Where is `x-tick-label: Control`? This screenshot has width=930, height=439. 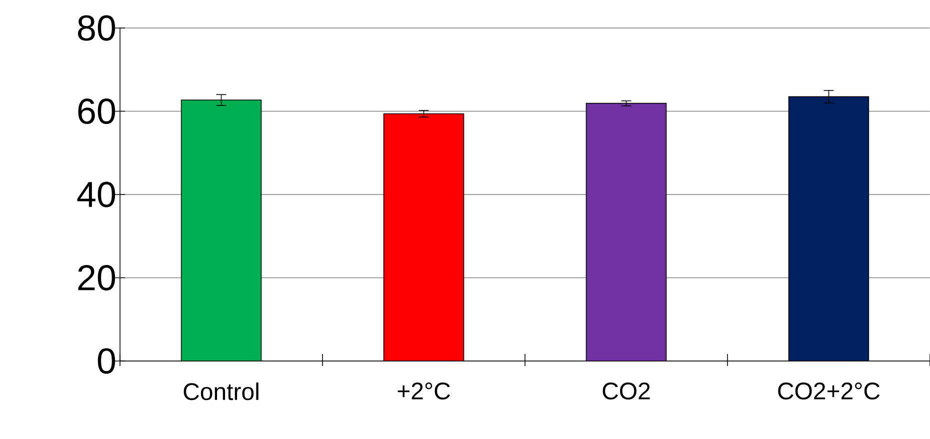
x-tick-label: Control is located at coordinates (221, 391).